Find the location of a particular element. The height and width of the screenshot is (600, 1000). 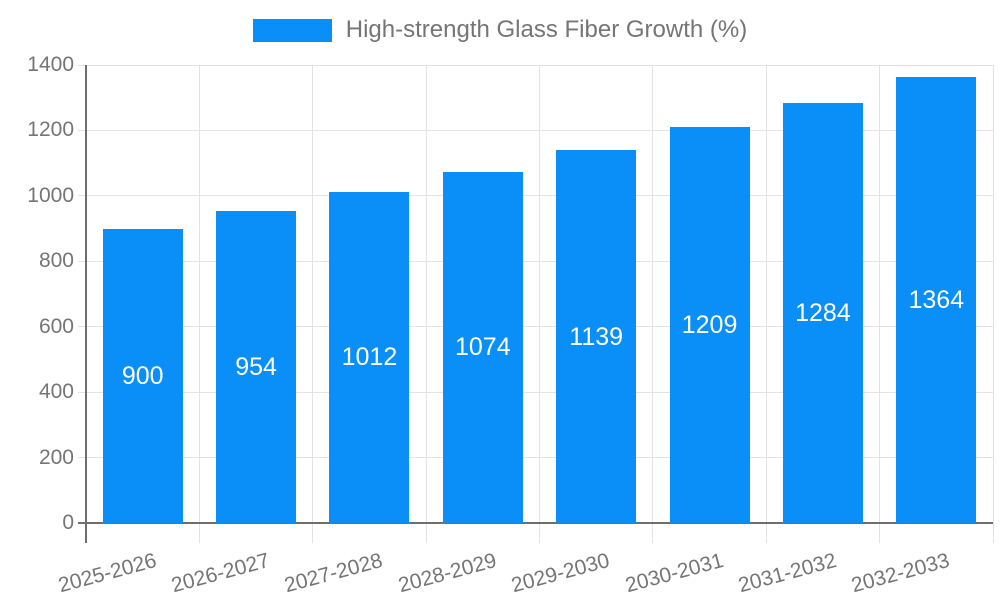

y-axis-line is located at coordinates (86, 304).